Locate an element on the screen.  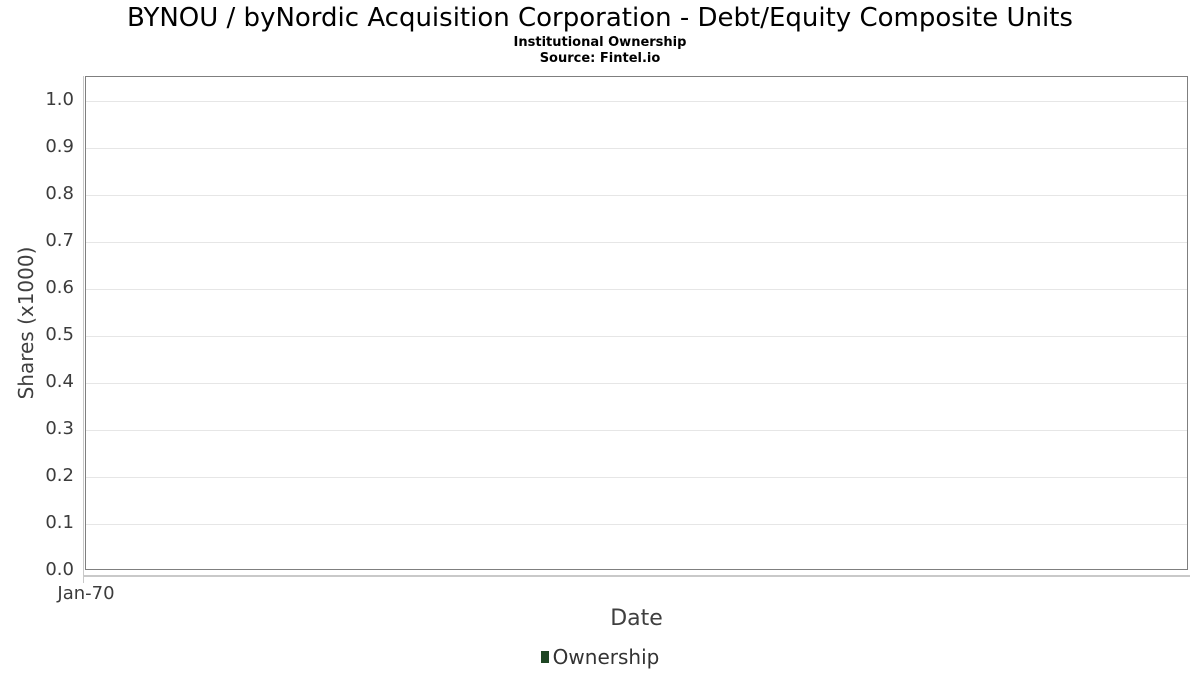
chart-subtitle: Institutional Ownership is located at coordinates (600, 42).